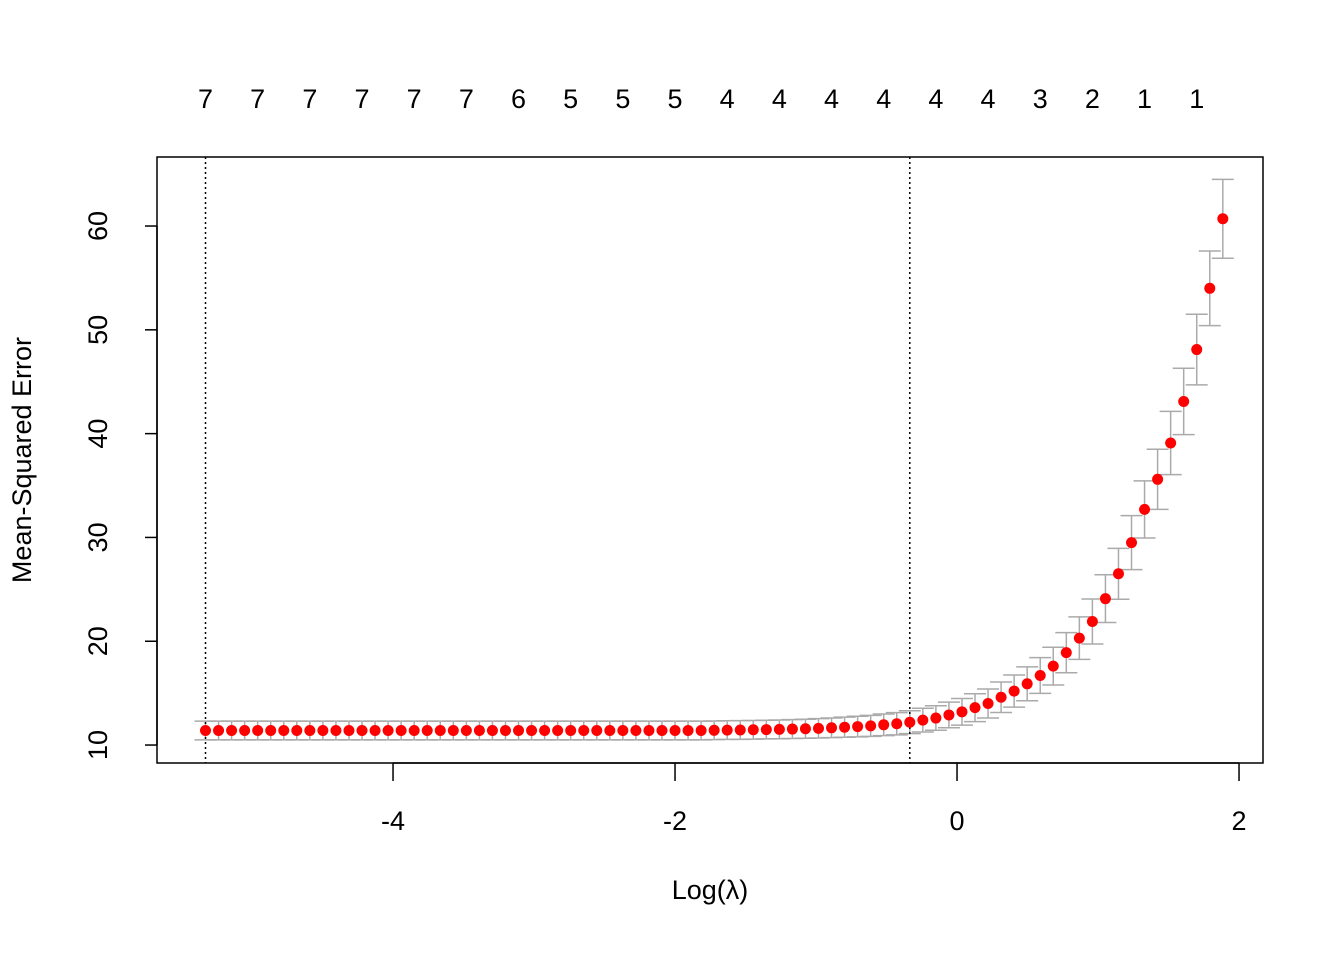  I want to click on x-axis-label: Log(λ), so click(710, 890).